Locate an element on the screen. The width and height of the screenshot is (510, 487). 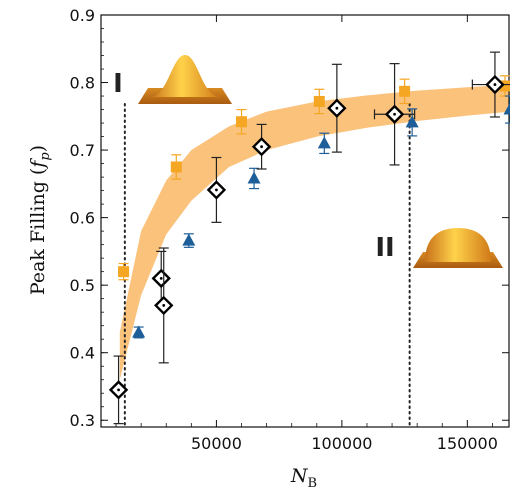
y-tick-label: 0.8 is located at coordinates (82, 83).